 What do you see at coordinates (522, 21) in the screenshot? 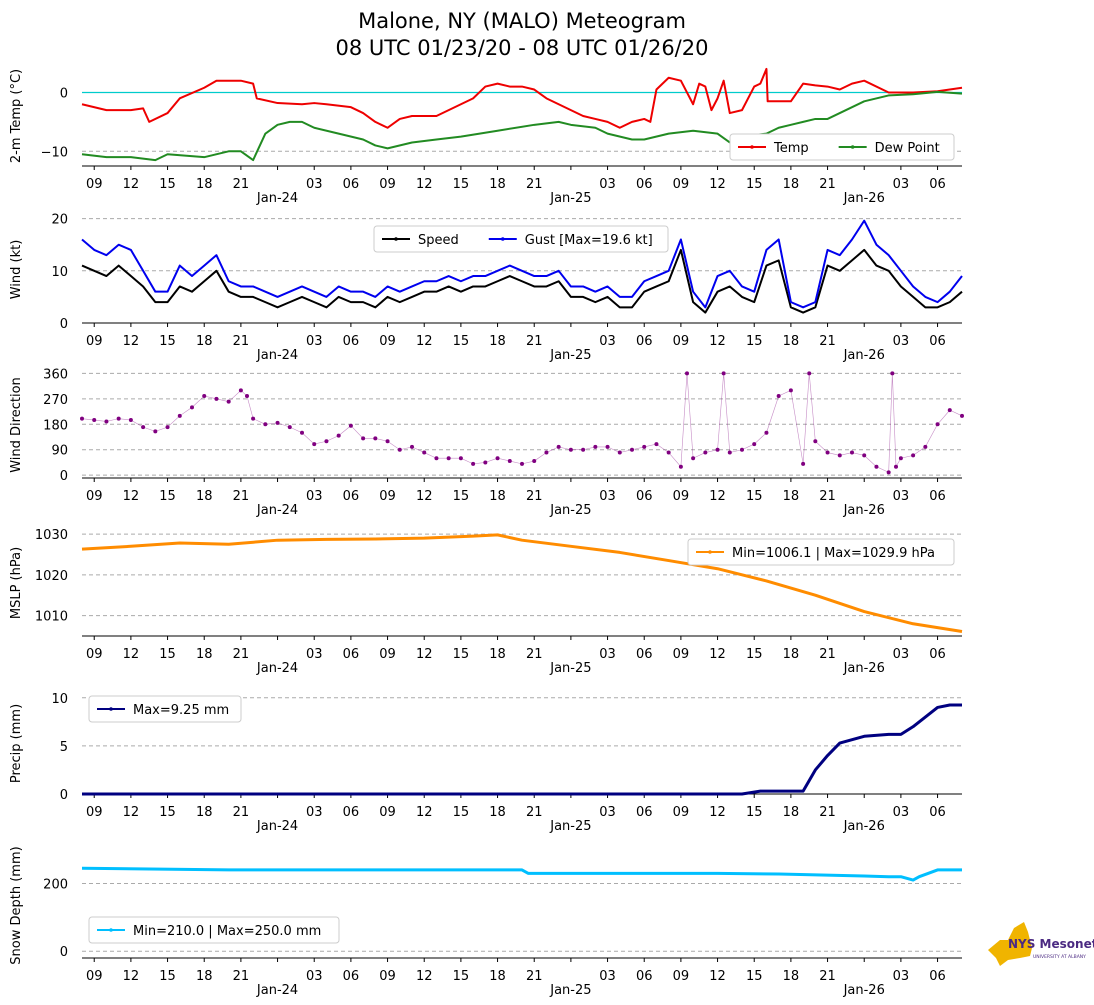
I see `chart-title-line1: Malone, NY (MALO) Meteogram` at bounding box center [522, 21].